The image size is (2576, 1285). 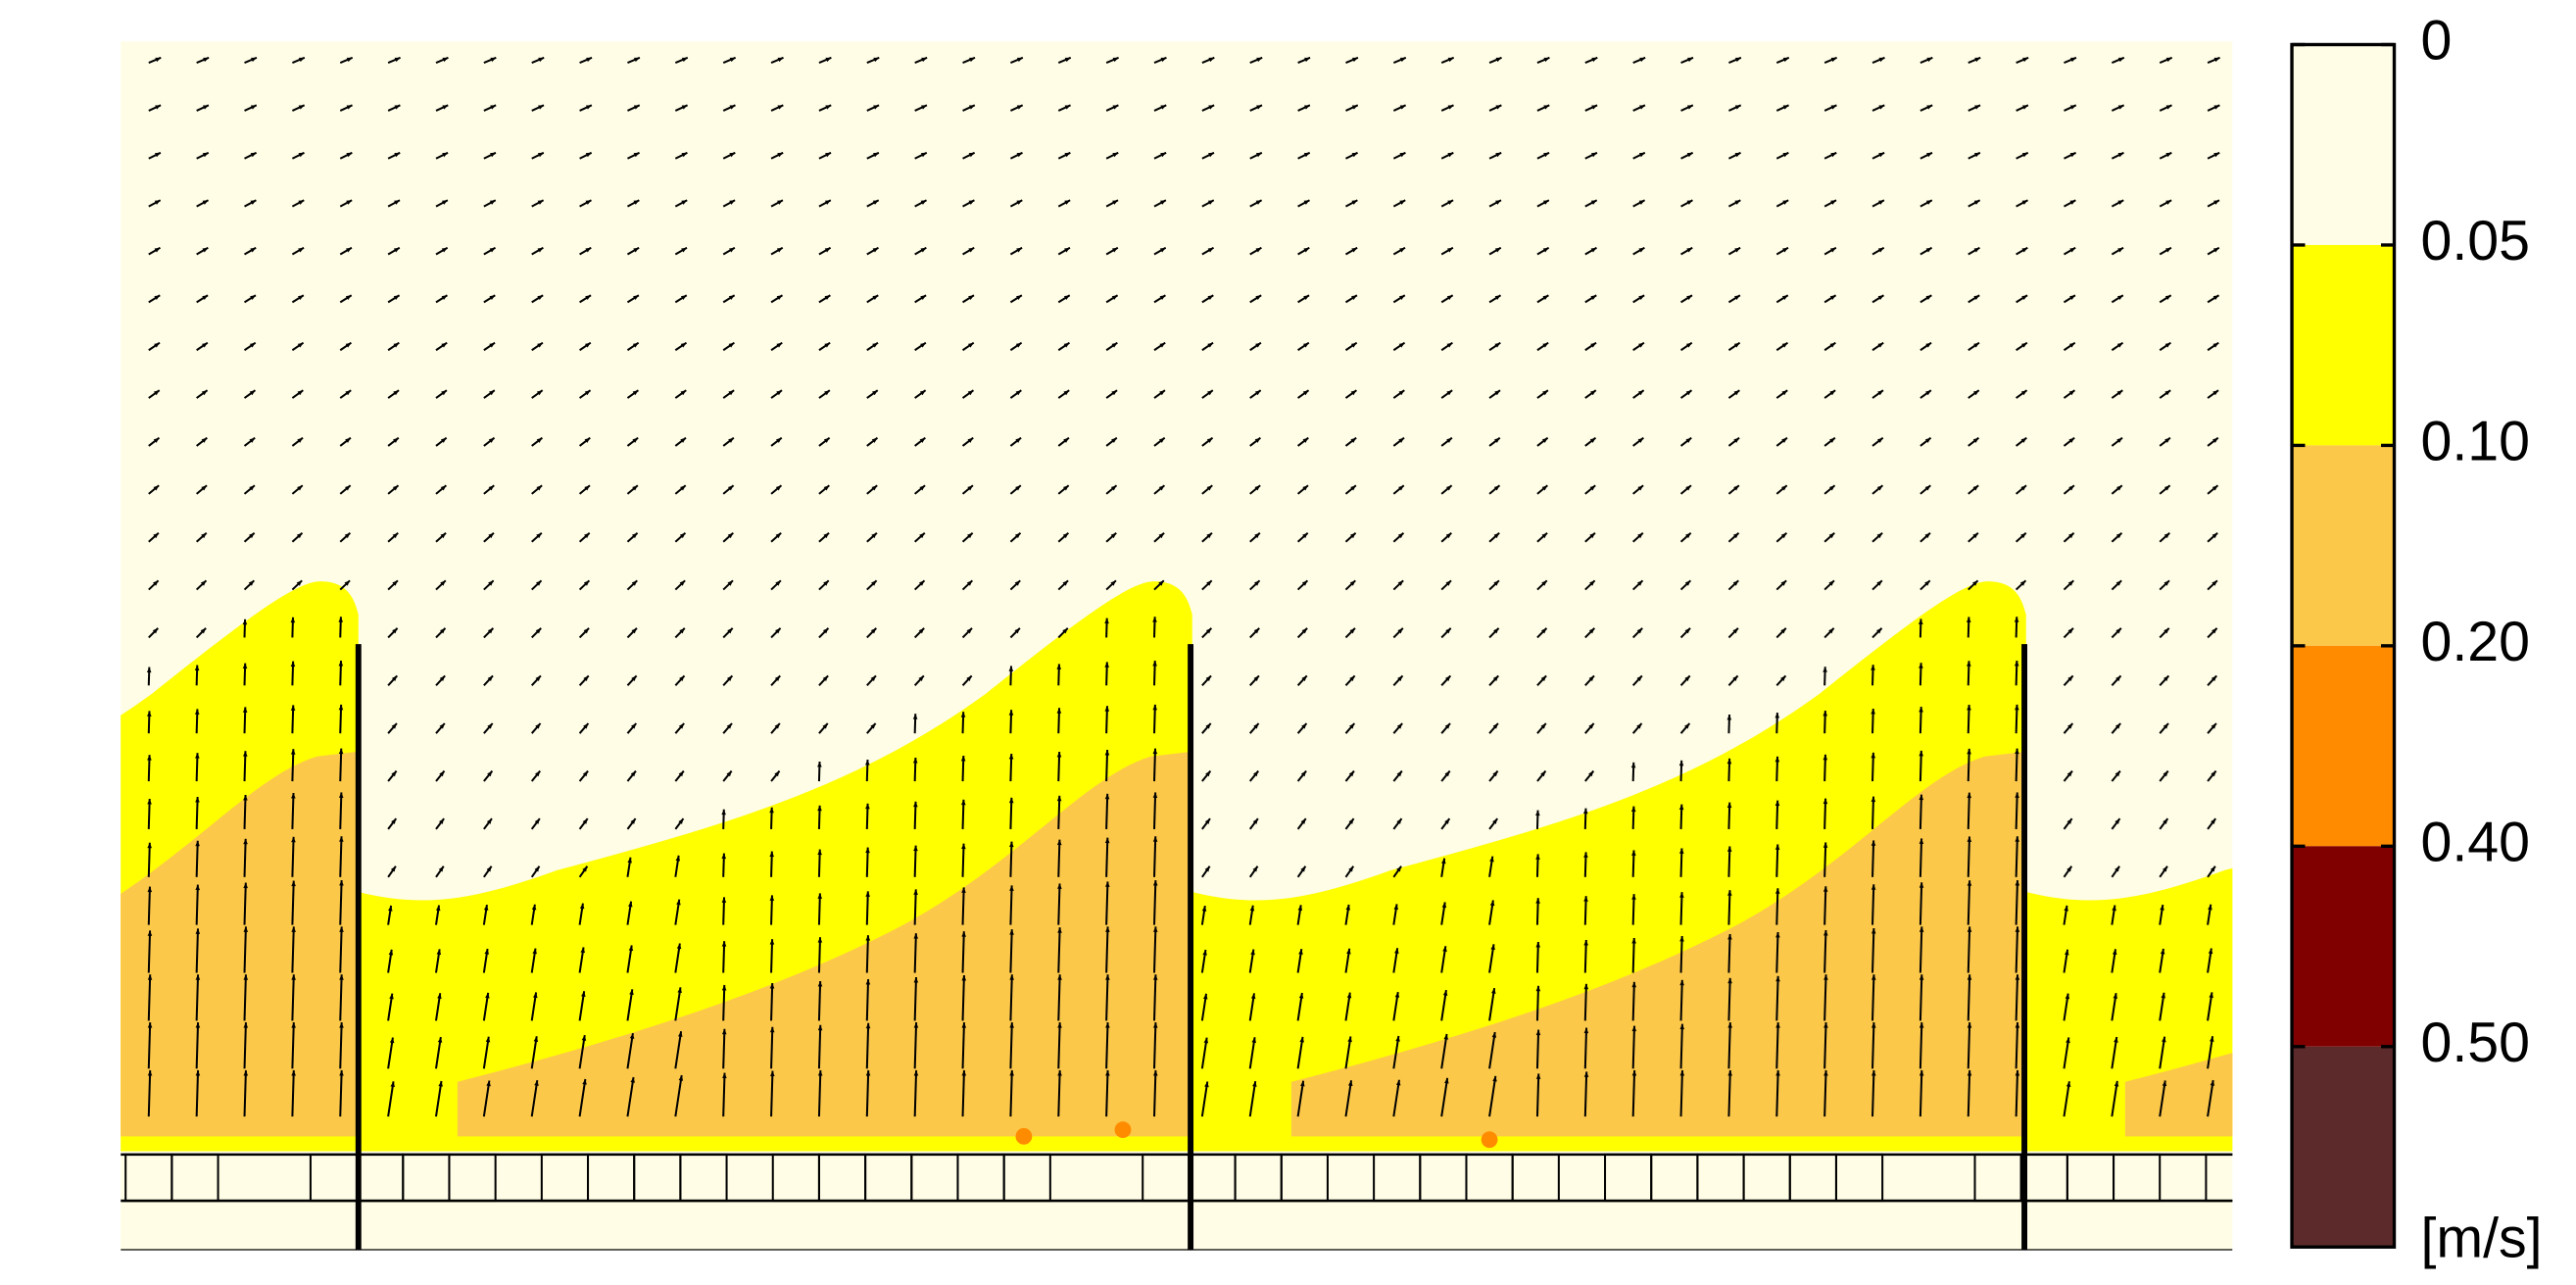 I want to click on colorbar-tick-label: 0.50, so click(x=2475, y=1043).